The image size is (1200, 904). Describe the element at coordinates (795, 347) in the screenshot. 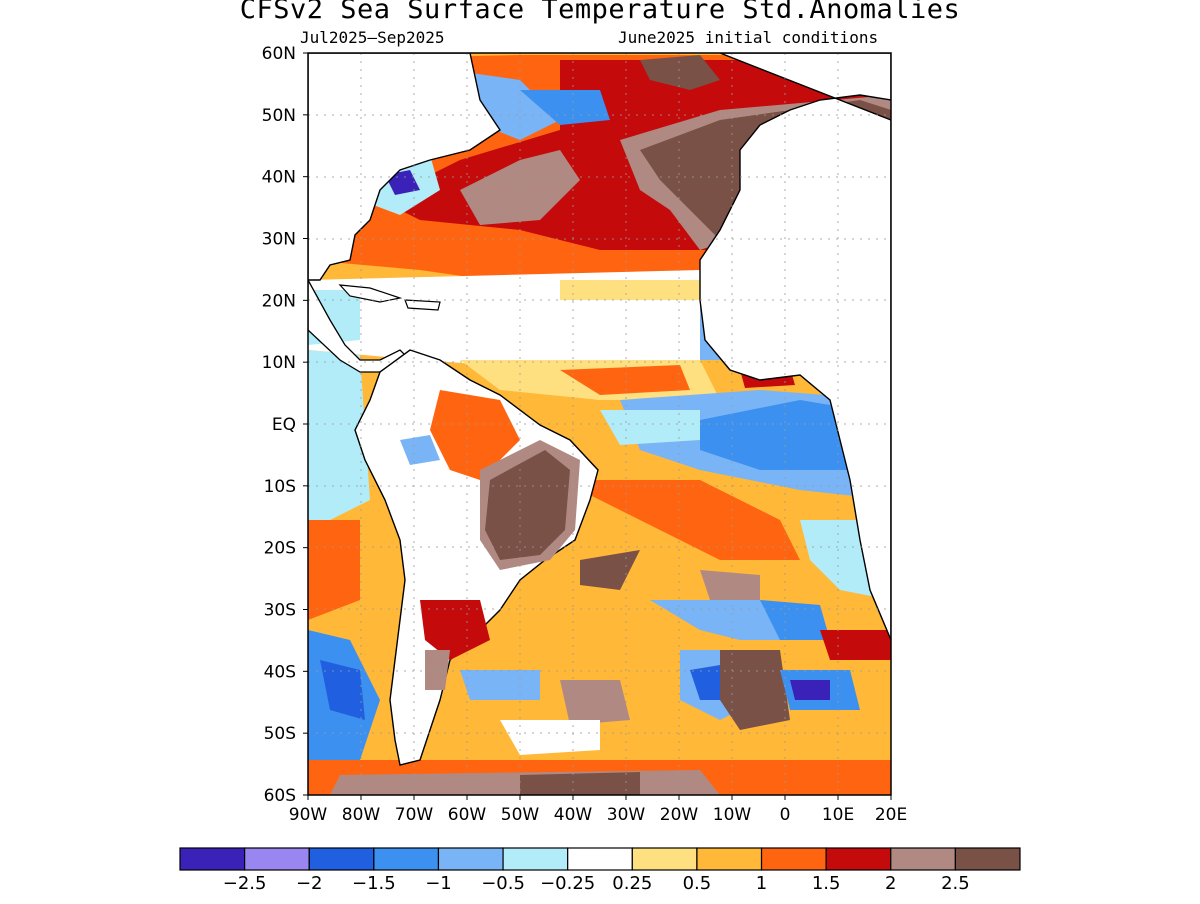

I see `africa-europe` at that location.